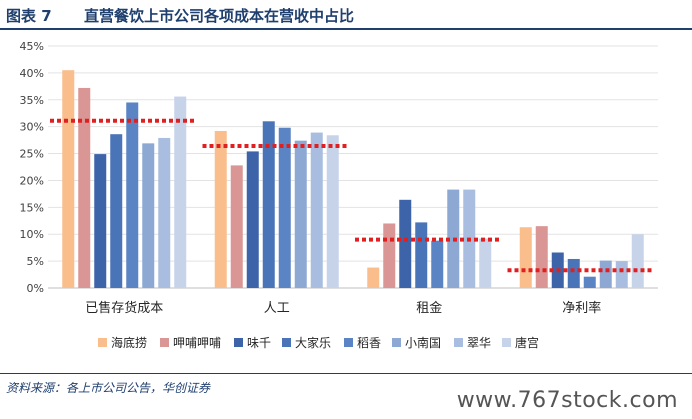 The height and width of the screenshot is (419, 692). Describe the element at coordinates (108, 388) in the screenshot. I see `source-note: 资料来源：各上市公司公告，华创证券` at that location.